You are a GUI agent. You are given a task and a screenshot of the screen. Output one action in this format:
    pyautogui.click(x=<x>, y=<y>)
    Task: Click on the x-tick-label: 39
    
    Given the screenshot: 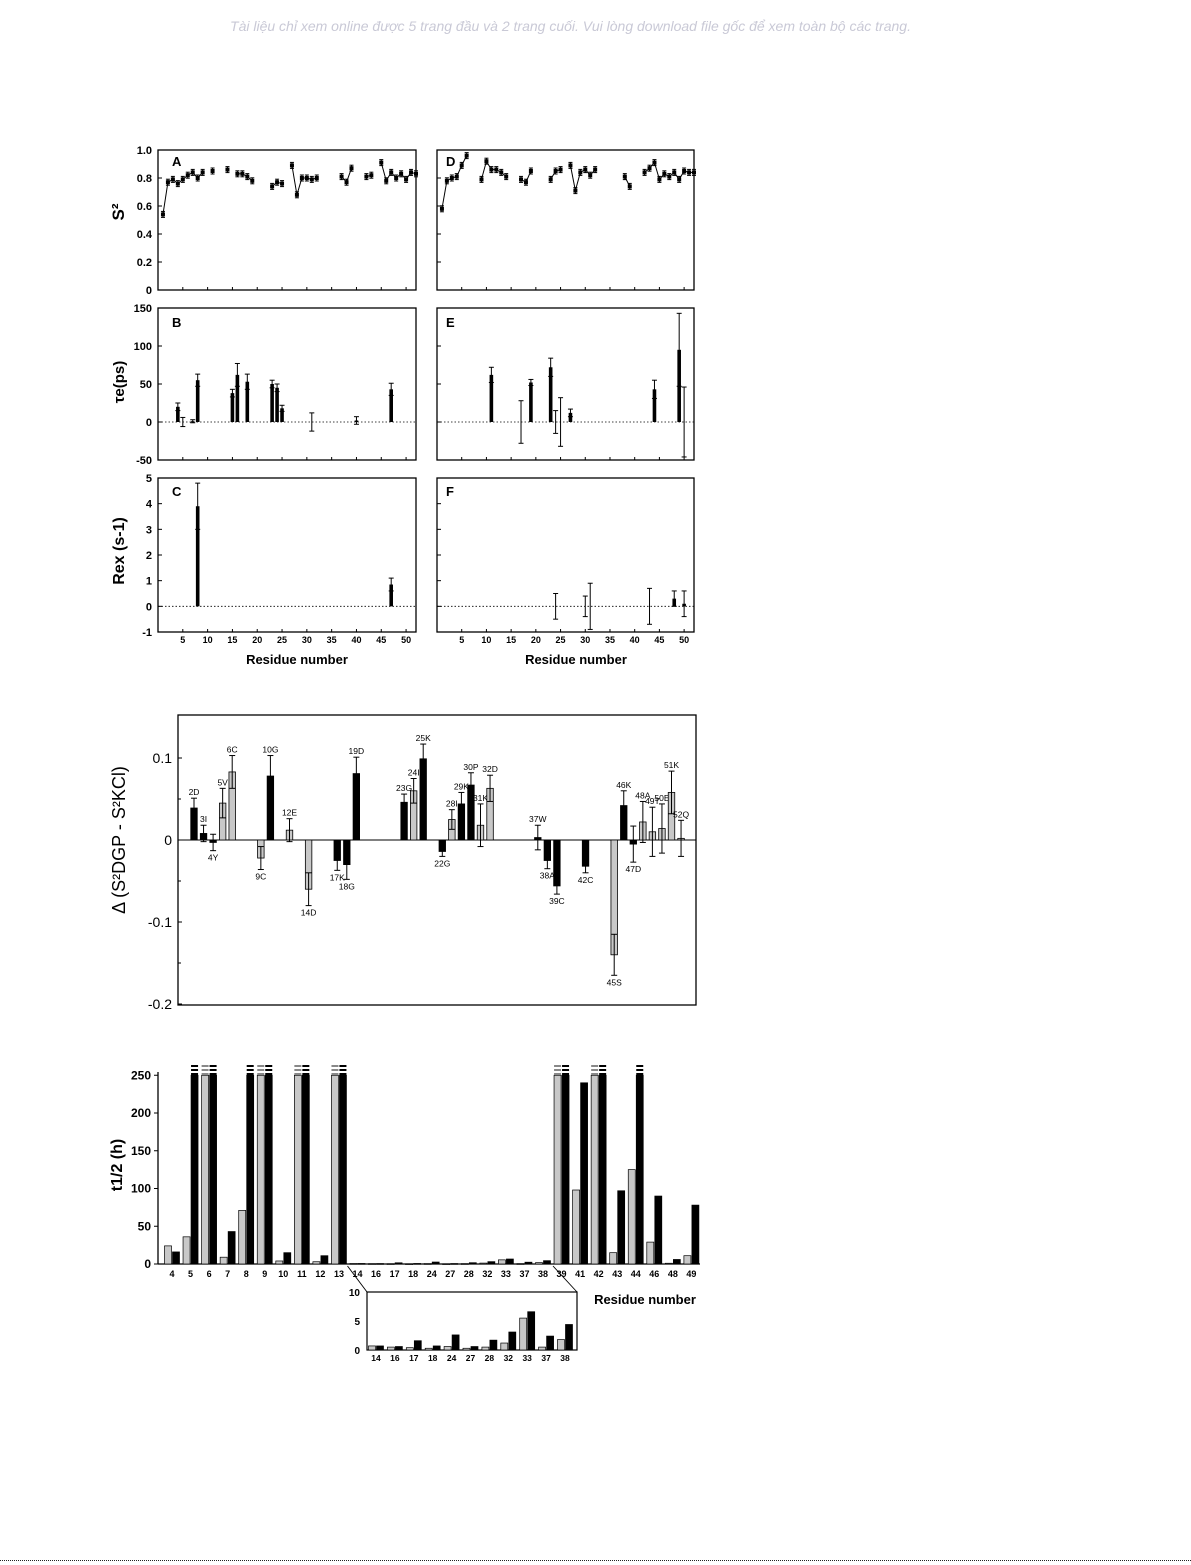 What is the action you would take?
    pyautogui.click(x=562, y=1274)
    